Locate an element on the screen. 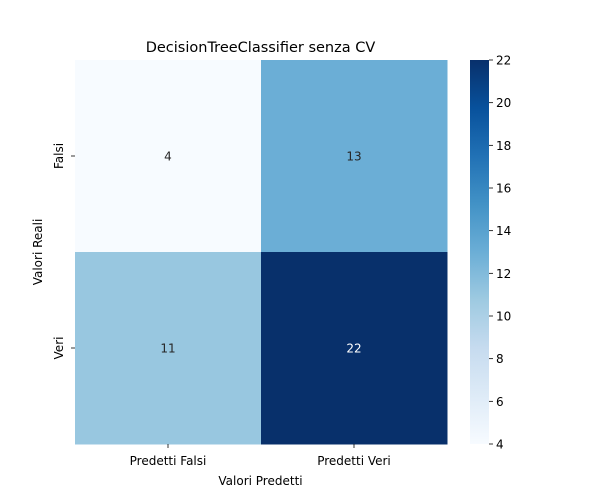  y-tick-label: Falsi is located at coordinates (59, 156).